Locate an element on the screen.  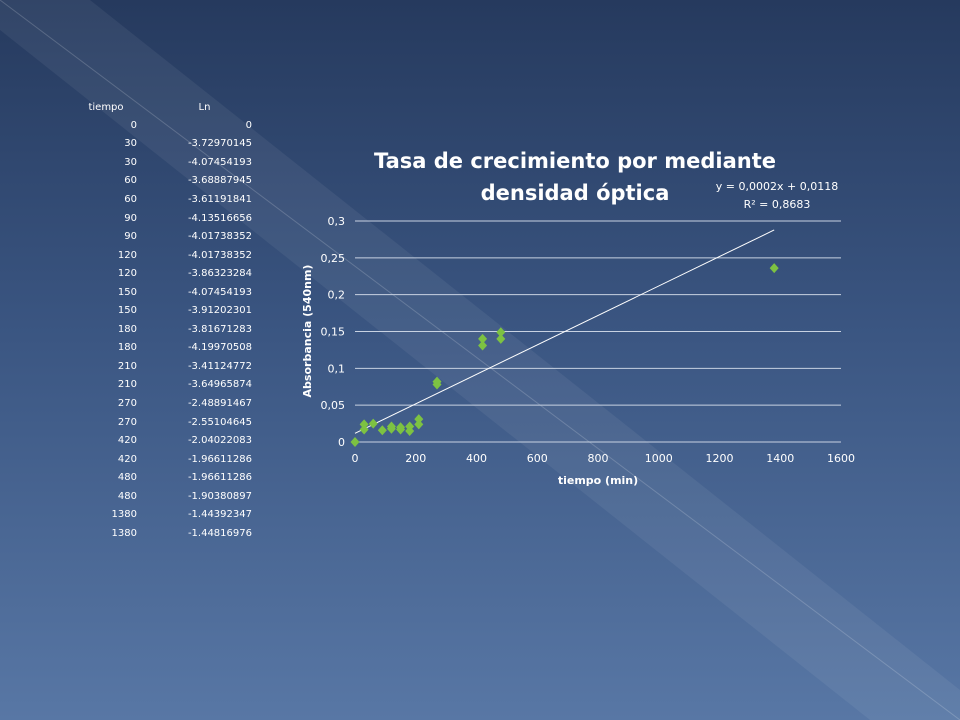
table-row: 150 -3.91202301 is located at coordinates (163, 310).